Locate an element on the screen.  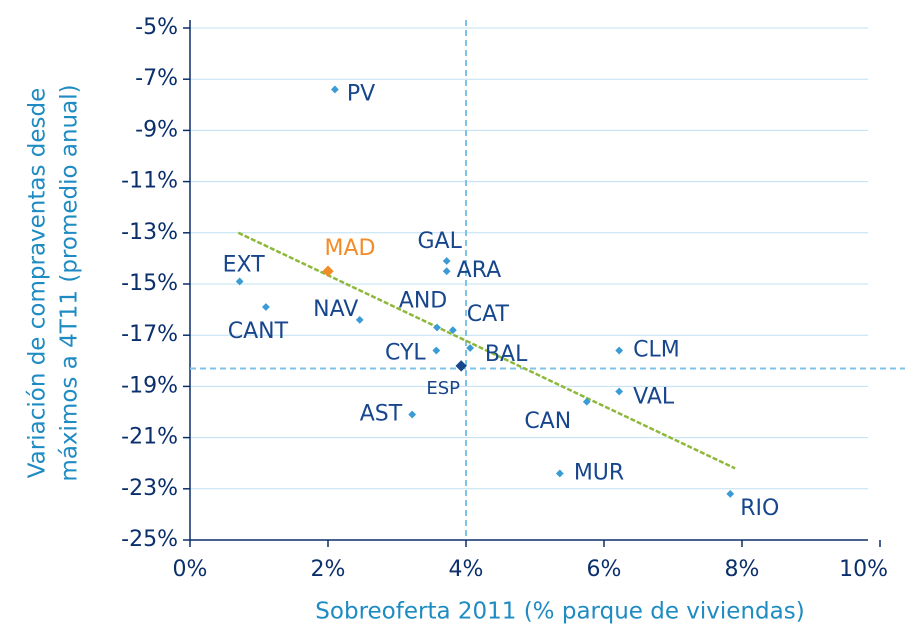
point-label: MAD is located at coordinates (350, 248).